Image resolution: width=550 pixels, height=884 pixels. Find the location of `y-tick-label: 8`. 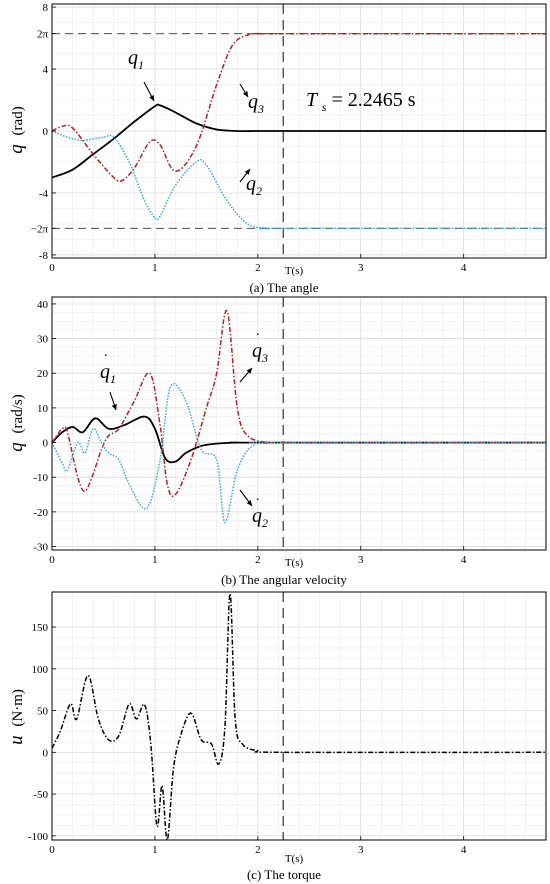

y-tick-label: 8 is located at coordinates (46, 8).